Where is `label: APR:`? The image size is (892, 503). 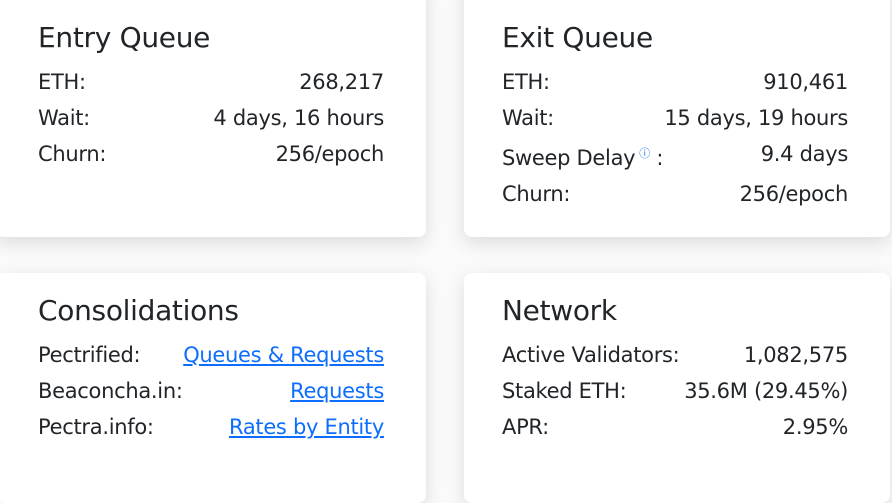
label: APR: is located at coordinates (525, 427).